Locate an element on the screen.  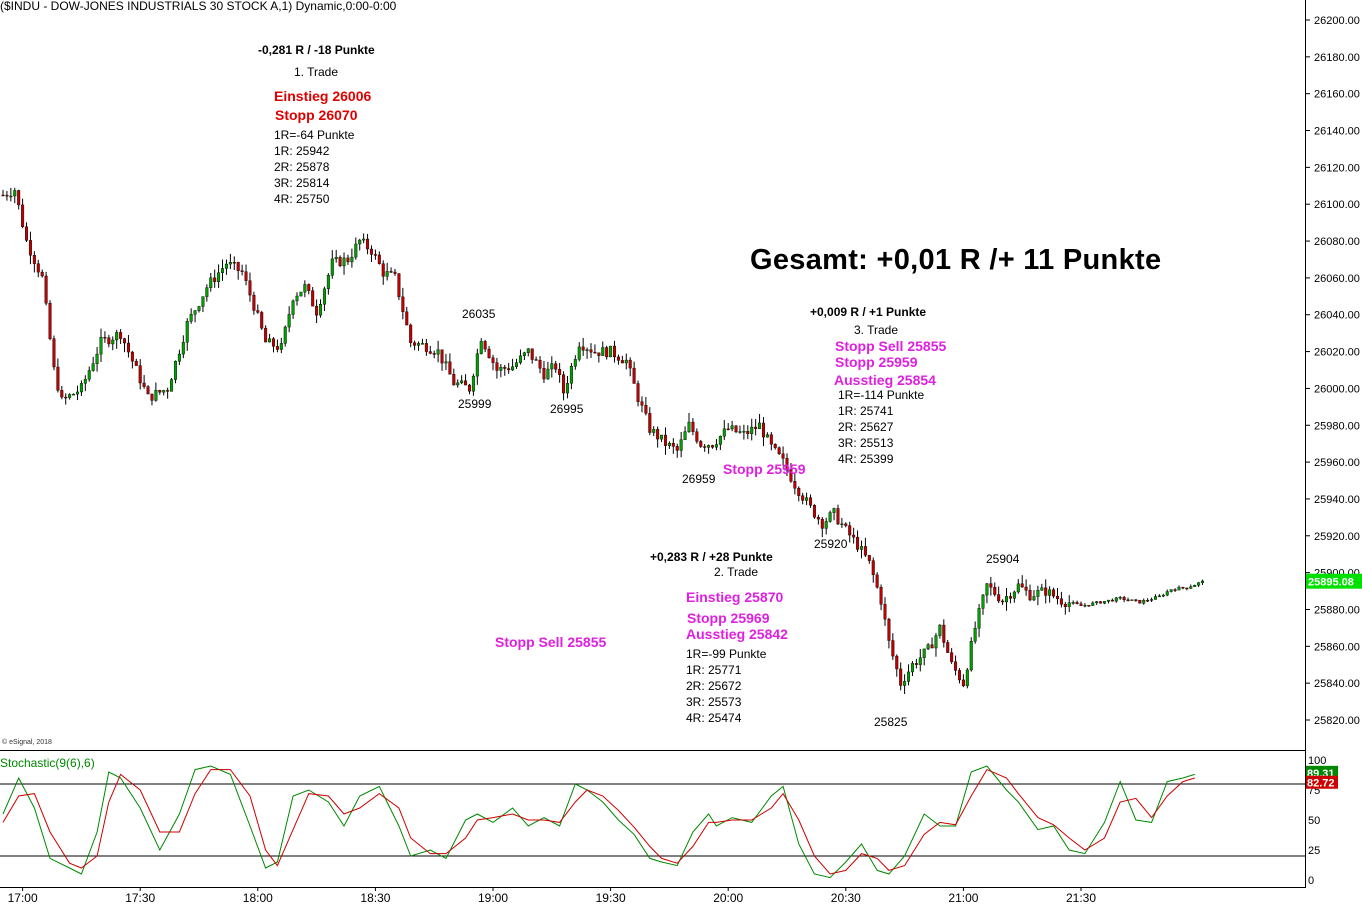
price-tick-label: 26120.00 is located at coordinates (1337, 168).